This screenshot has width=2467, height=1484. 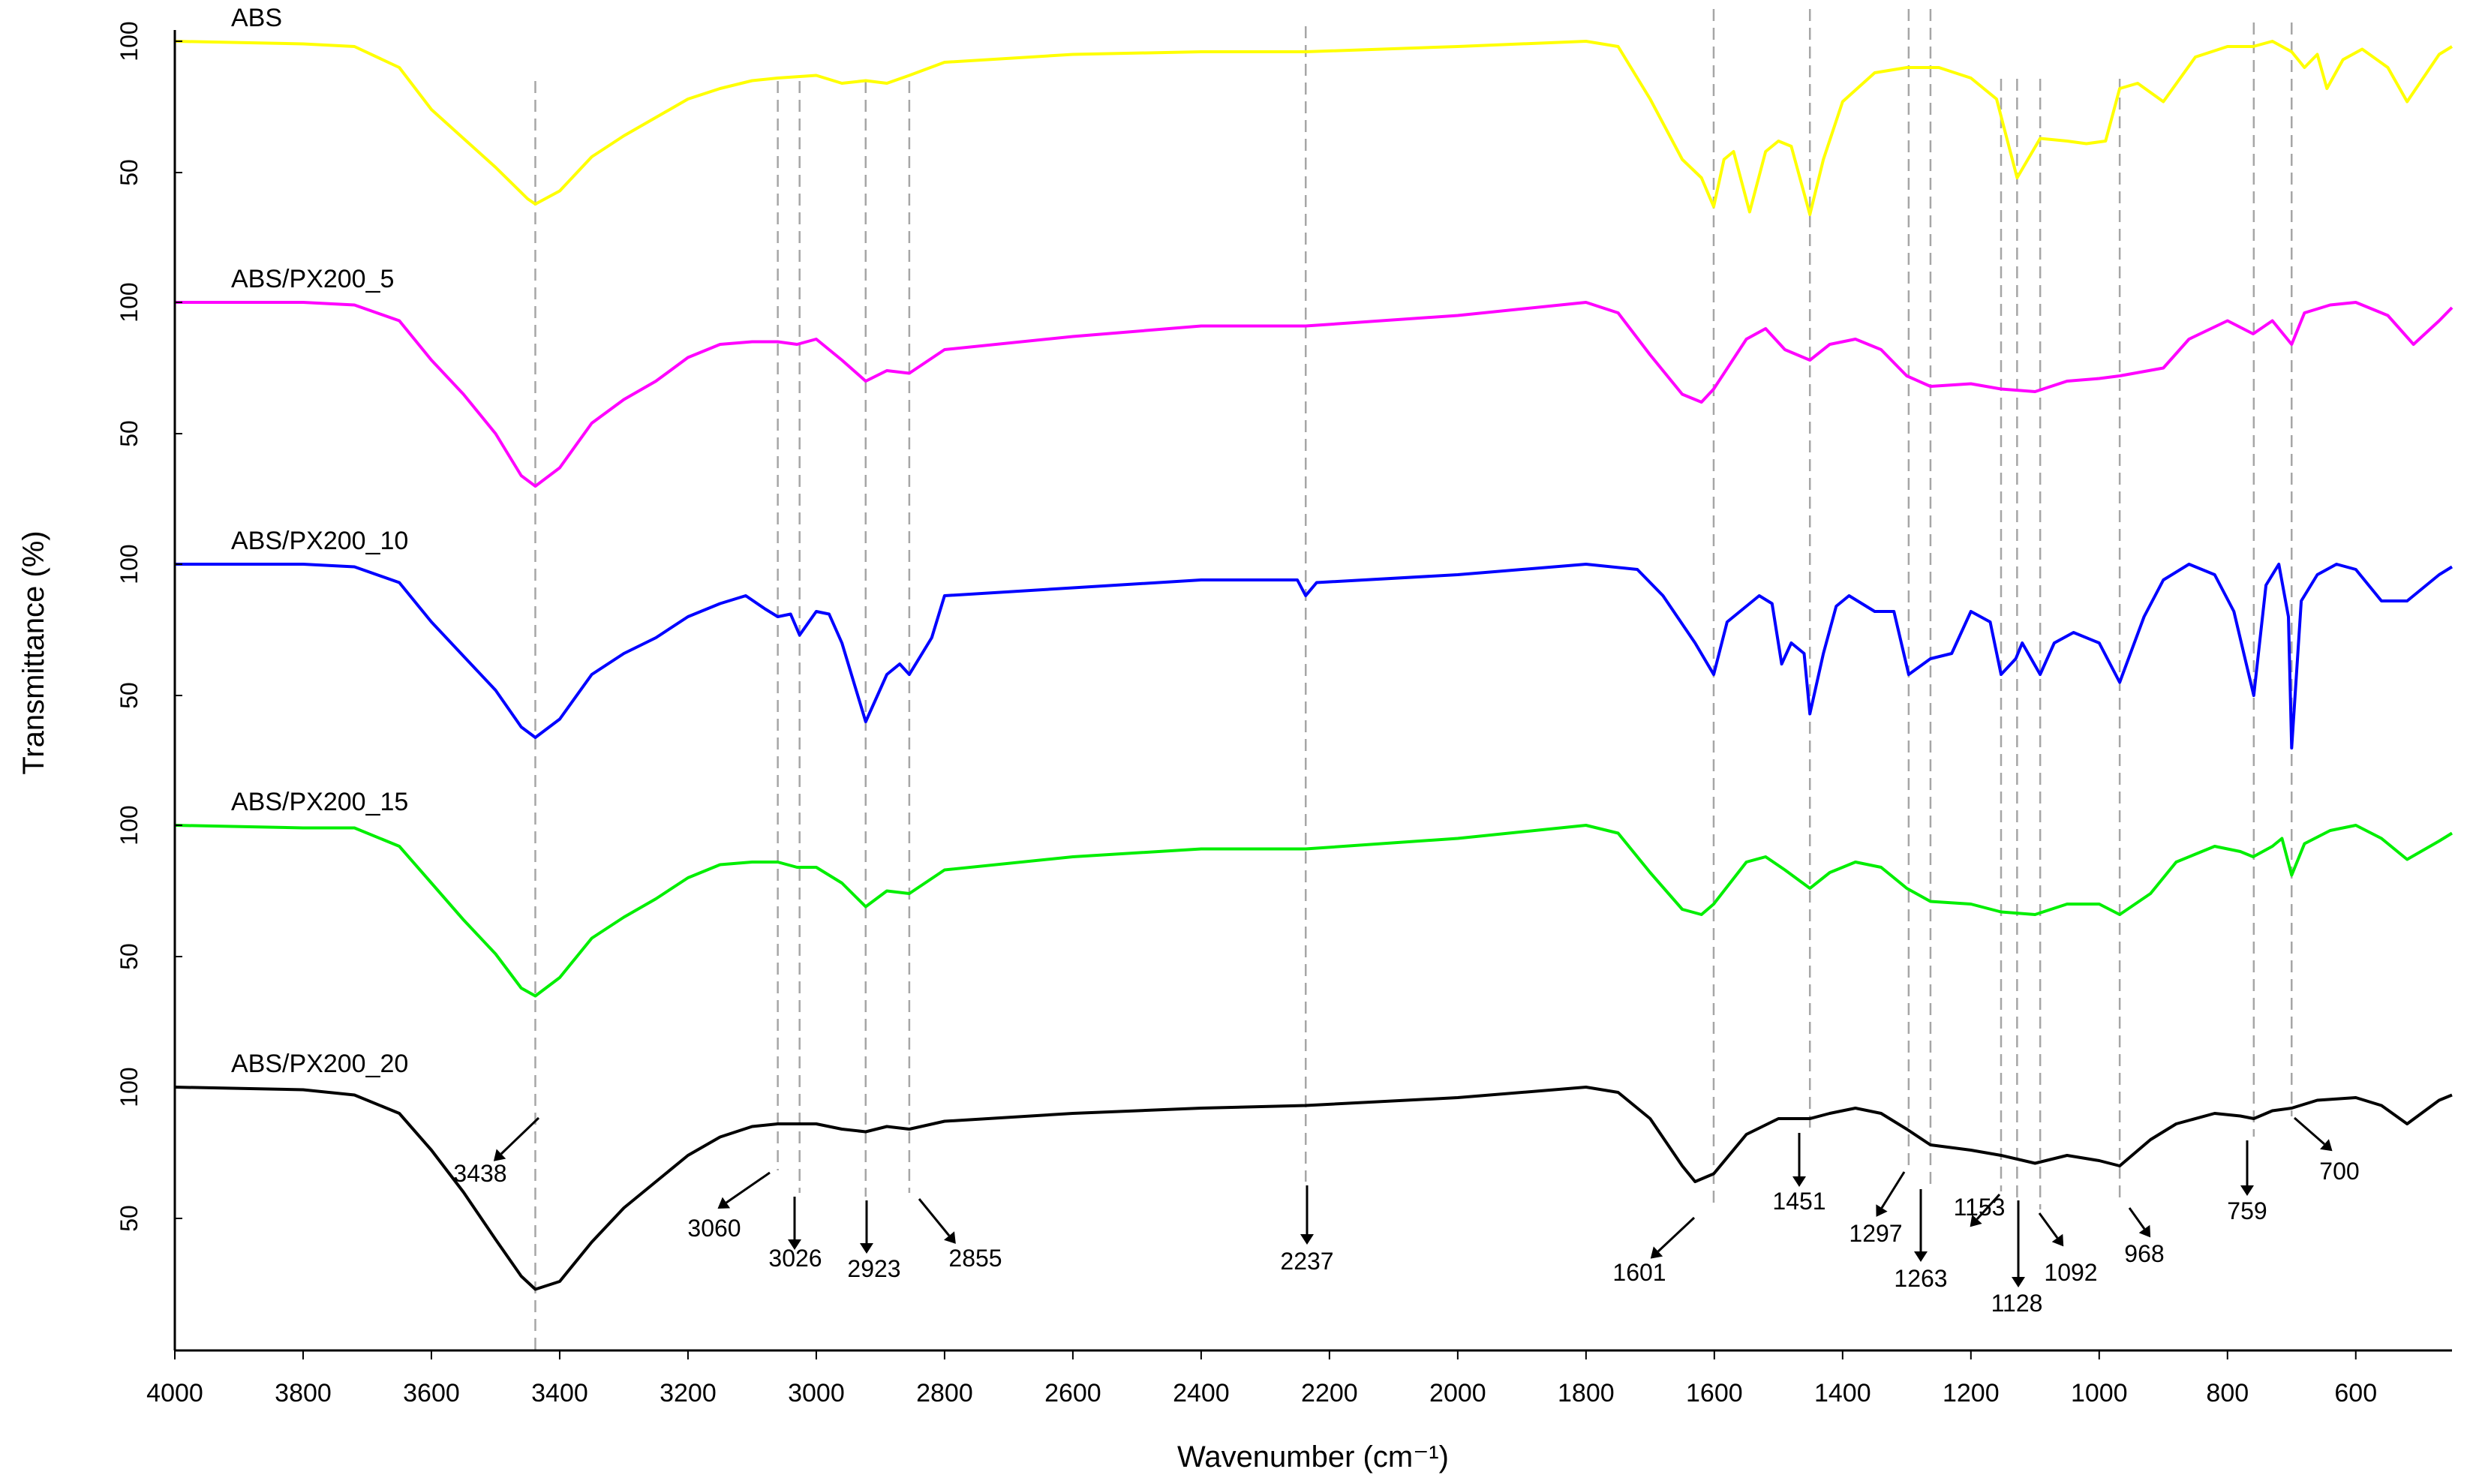 What do you see at coordinates (560, 1393) in the screenshot?
I see `x-tick-label: 3400` at bounding box center [560, 1393].